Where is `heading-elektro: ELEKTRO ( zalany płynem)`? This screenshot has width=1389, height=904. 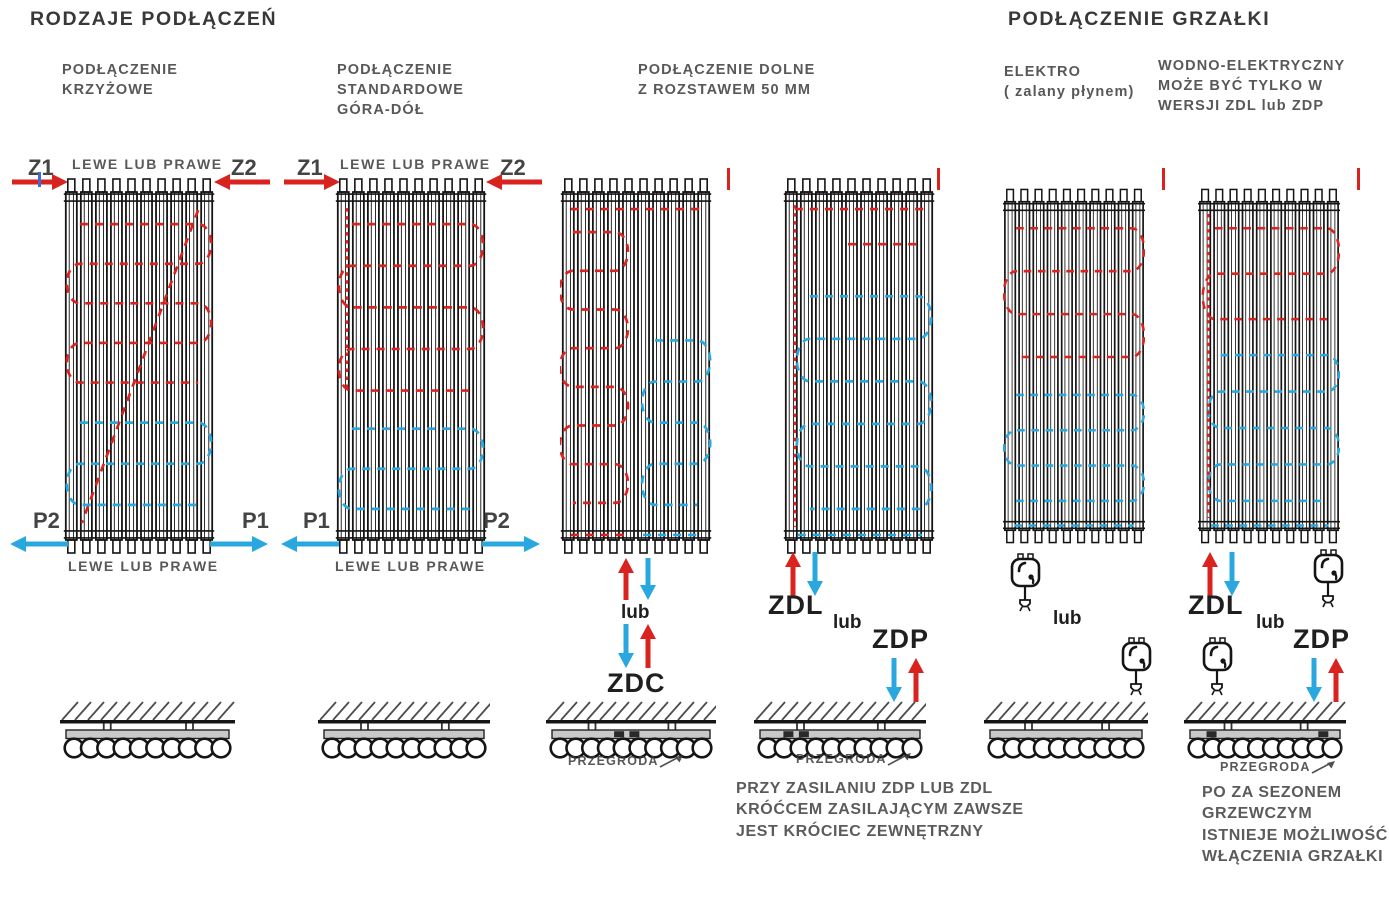
heading-elektro: ELEKTRO ( zalany płynem) is located at coordinates (1069, 82).